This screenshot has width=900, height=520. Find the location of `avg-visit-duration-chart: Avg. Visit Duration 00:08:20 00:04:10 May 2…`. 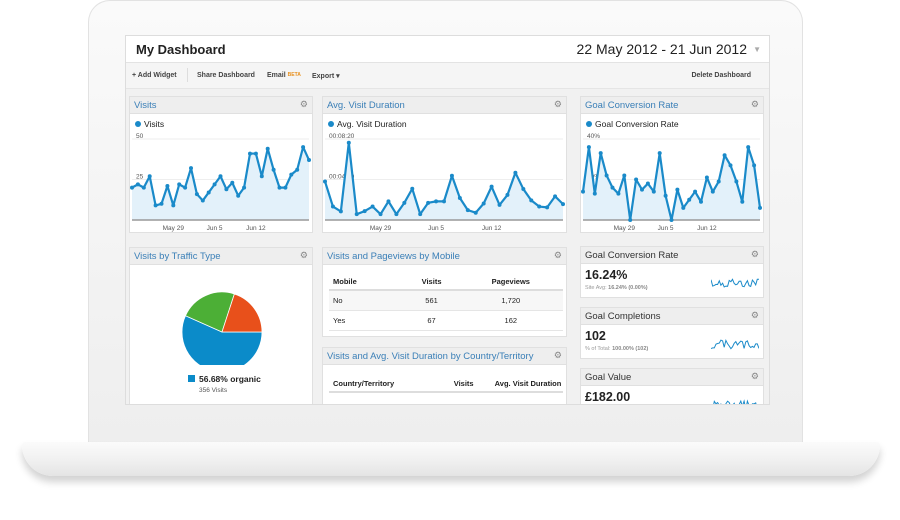

avg-visit-duration-chart: Avg. Visit Duration 00:08:20 00:04:10 May 2… is located at coordinates (444, 175).